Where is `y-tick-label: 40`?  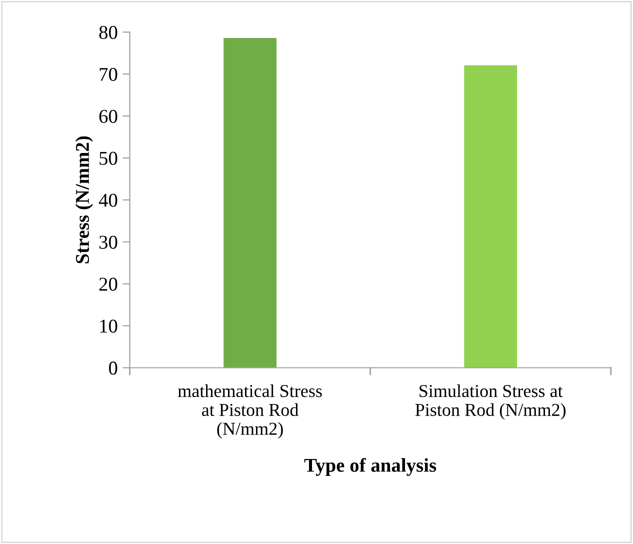 y-tick-label: 40 is located at coordinates (108, 200).